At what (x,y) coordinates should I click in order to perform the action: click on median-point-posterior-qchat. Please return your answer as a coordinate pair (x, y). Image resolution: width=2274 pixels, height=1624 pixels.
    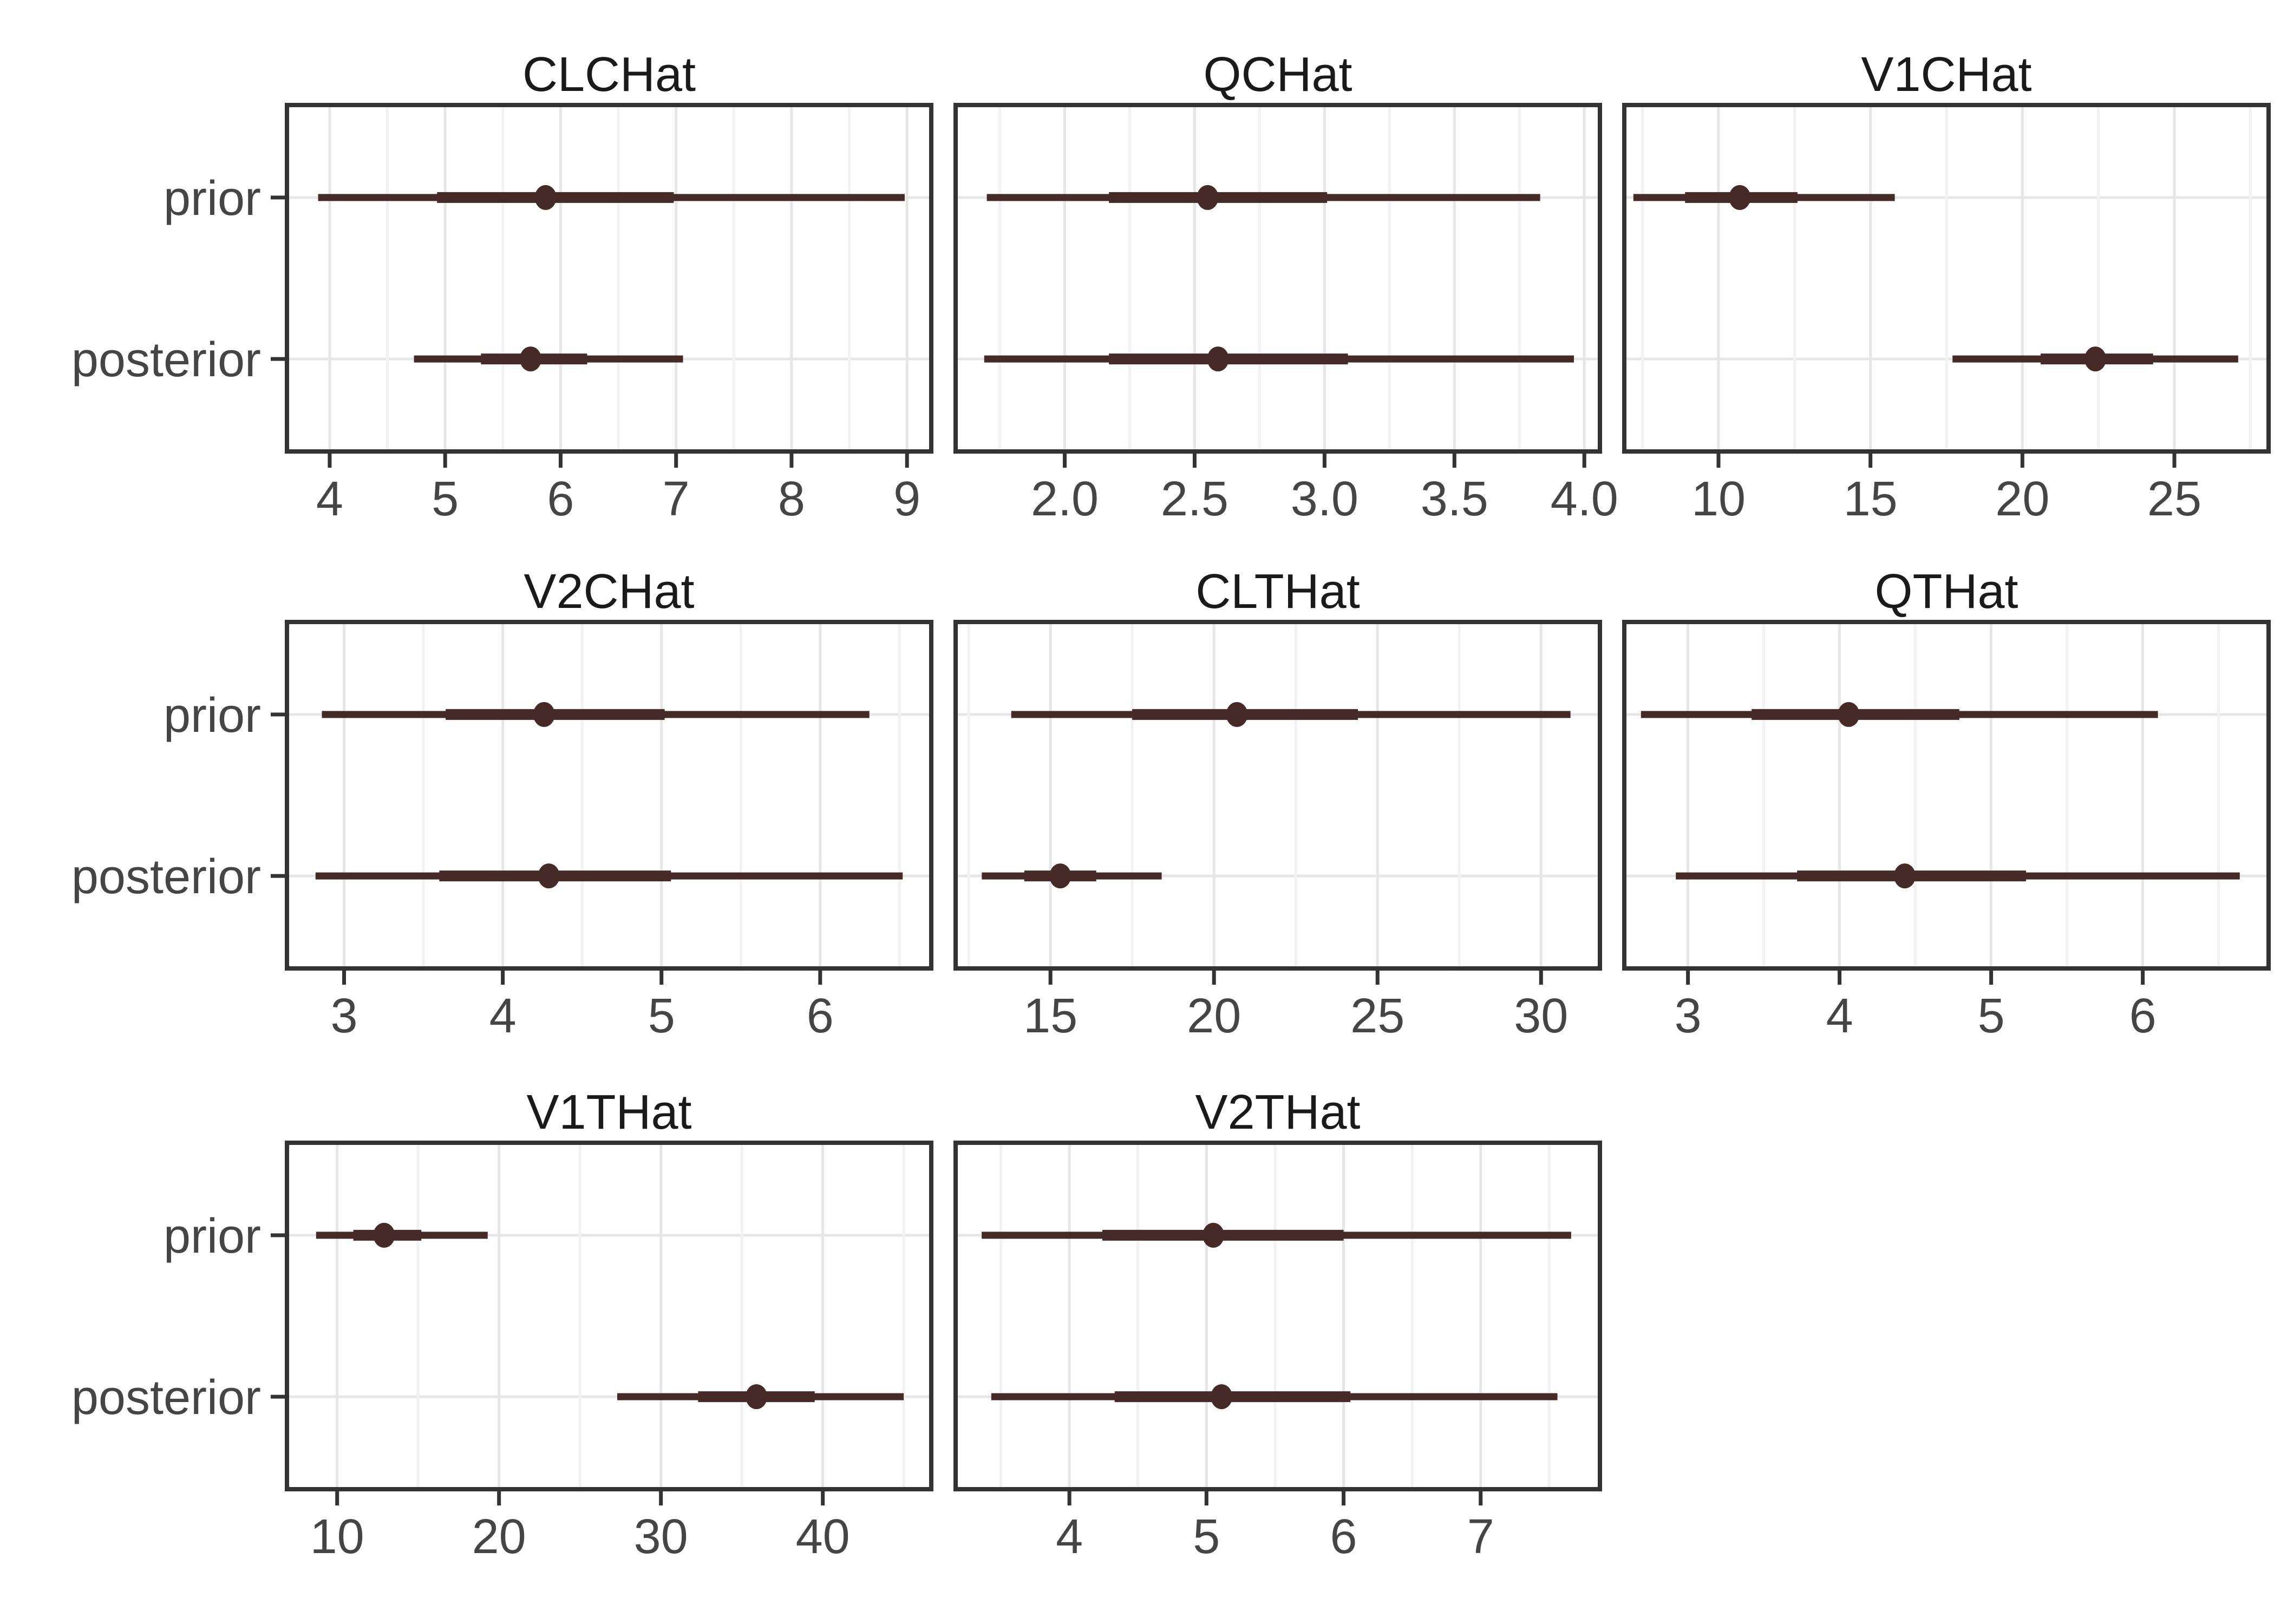
    Looking at the image, I should click on (1218, 359).